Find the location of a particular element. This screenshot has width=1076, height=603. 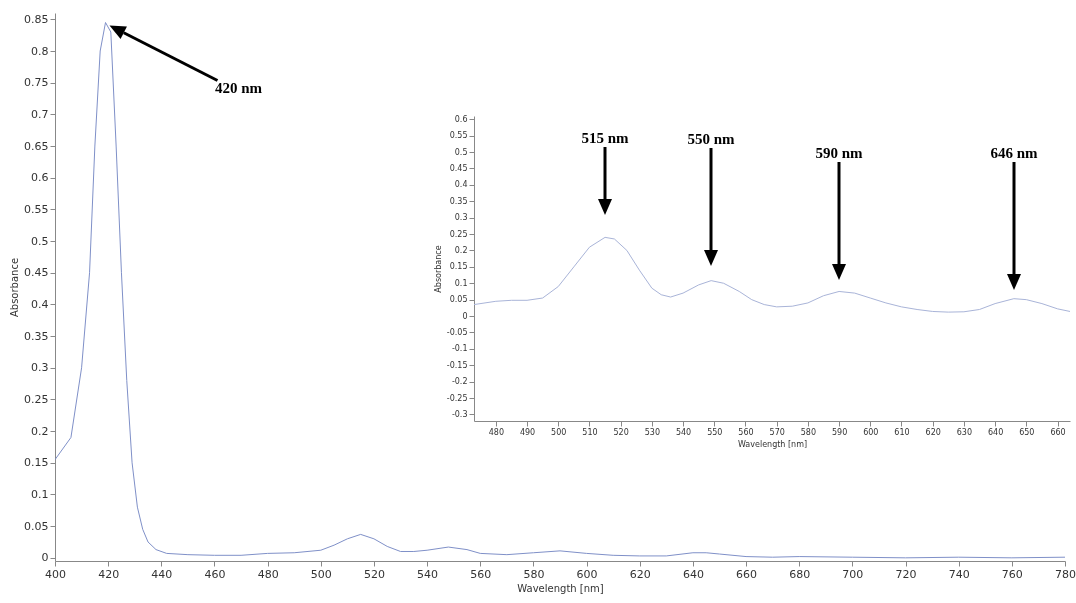

y-tick-label: 0.65 is located at coordinates (36, 146).